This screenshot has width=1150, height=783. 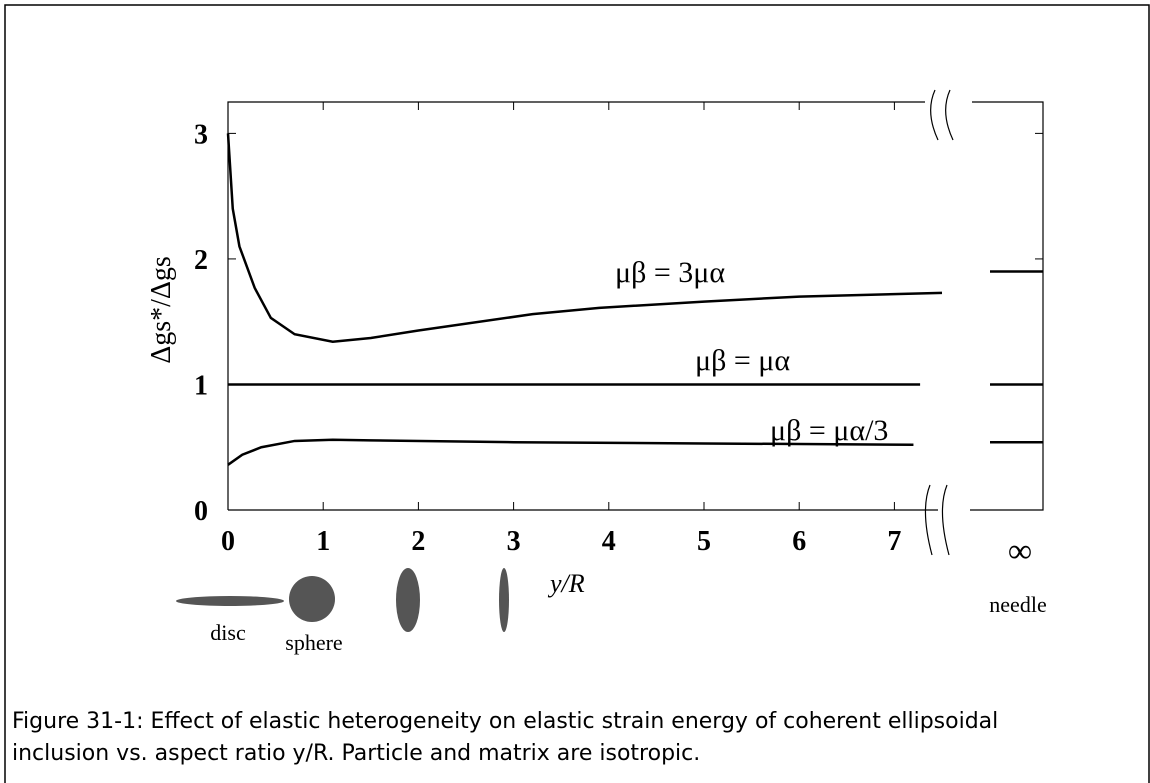 What do you see at coordinates (323, 541) in the screenshot?
I see `x-tick-label: 1` at bounding box center [323, 541].